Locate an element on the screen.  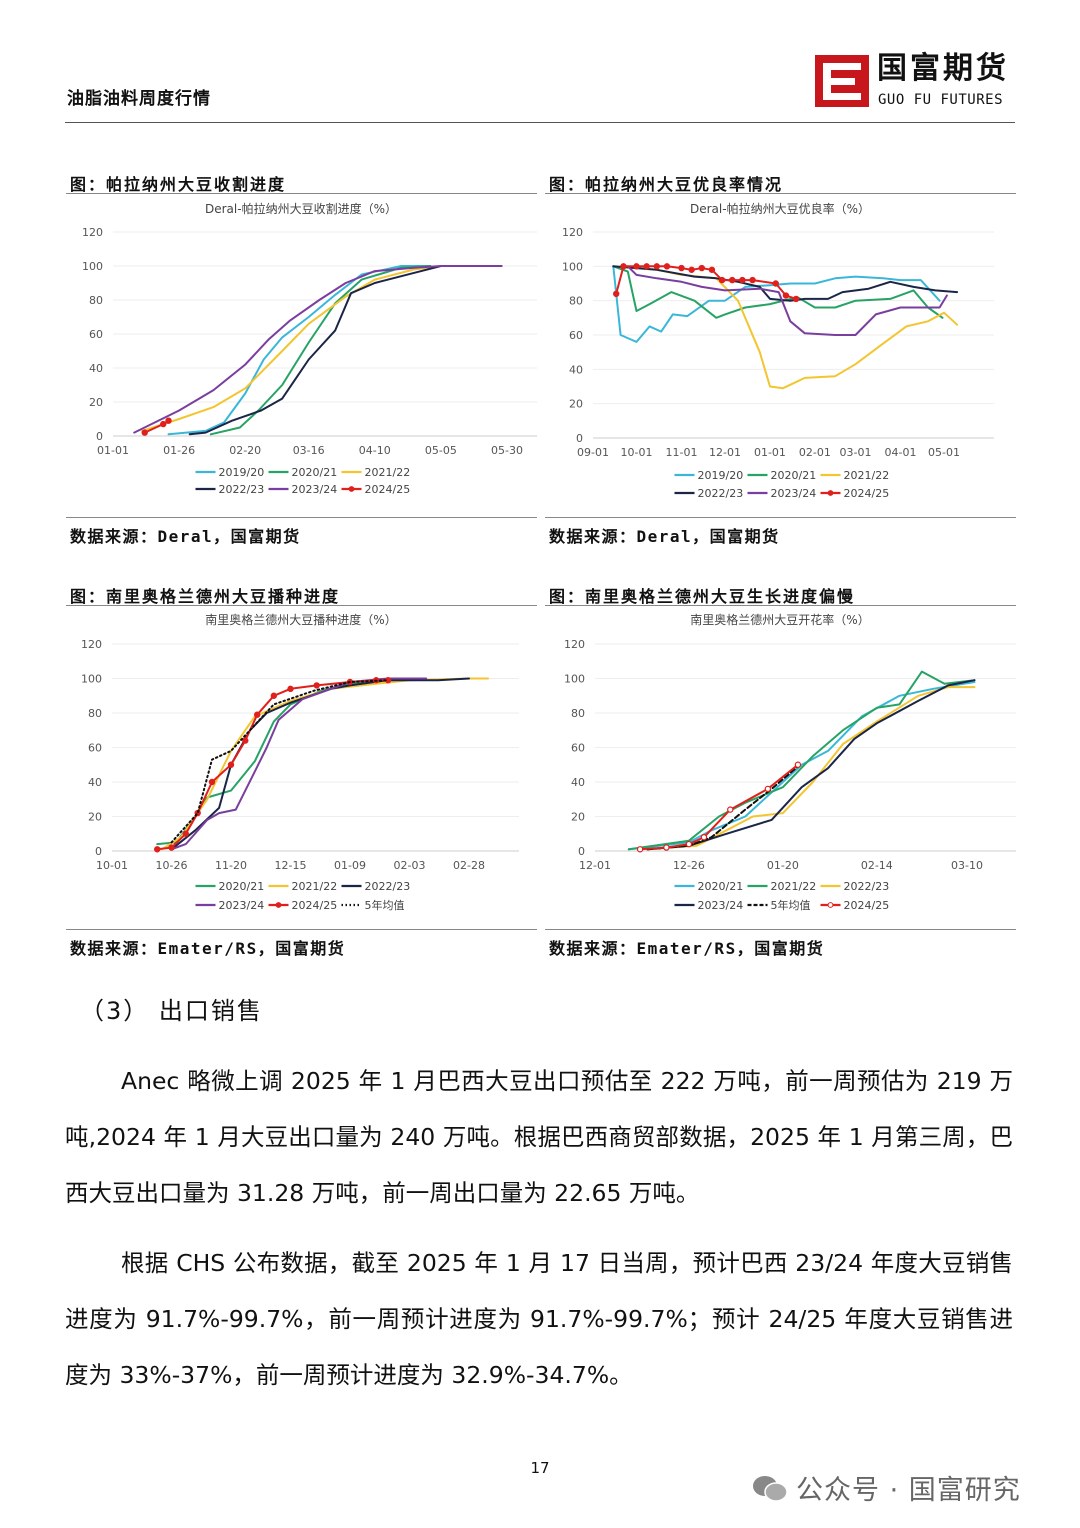
figure-caption: 图：帕拉纳州大豆优良率情况 is located at coordinates (666, 184).